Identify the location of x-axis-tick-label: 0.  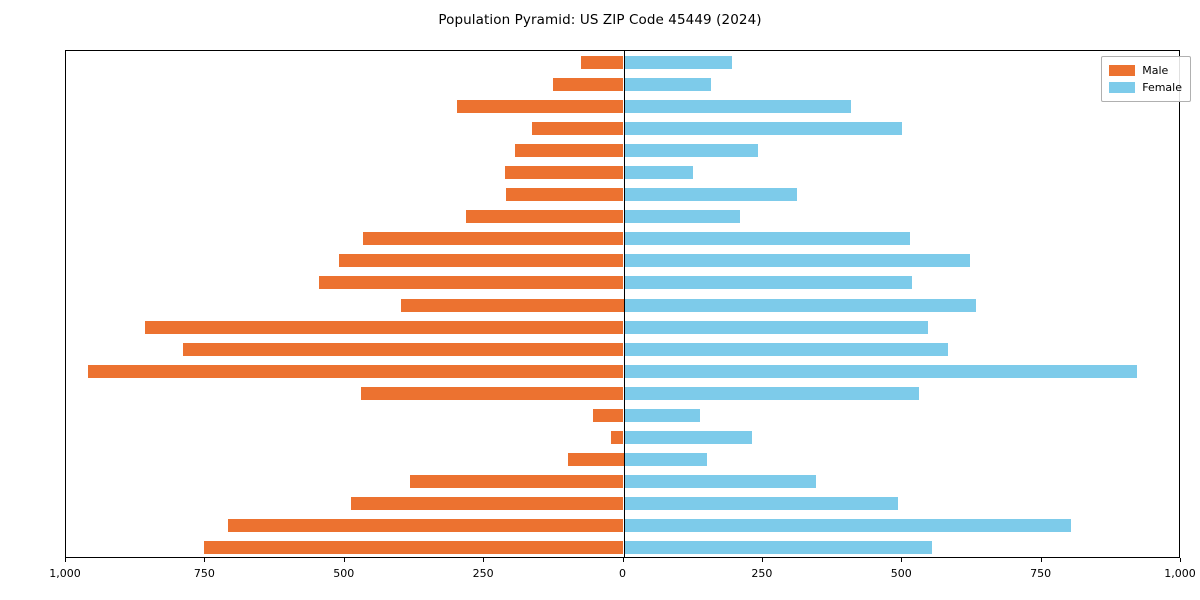
(622, 573).